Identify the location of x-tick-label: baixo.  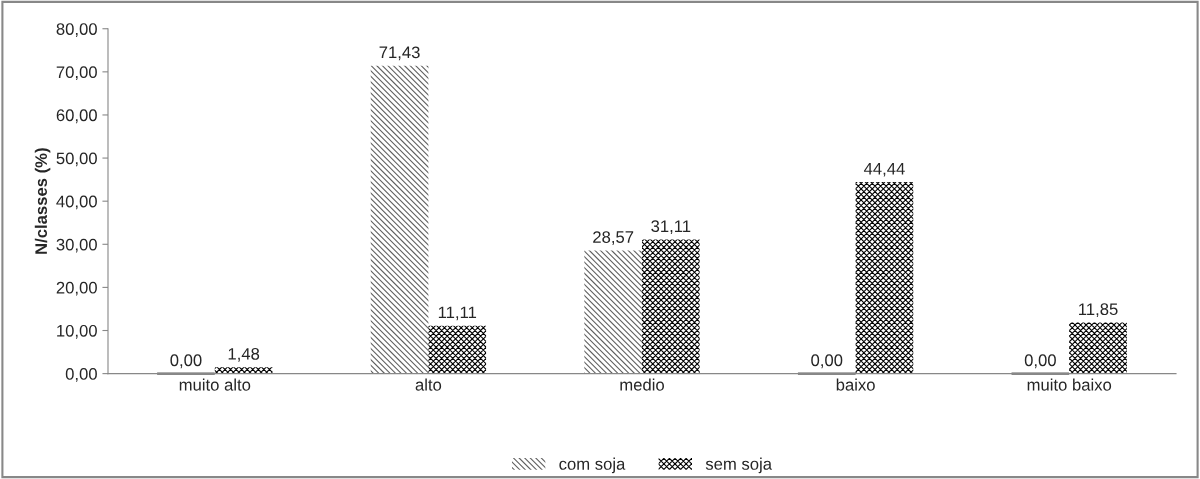
(855, 384).